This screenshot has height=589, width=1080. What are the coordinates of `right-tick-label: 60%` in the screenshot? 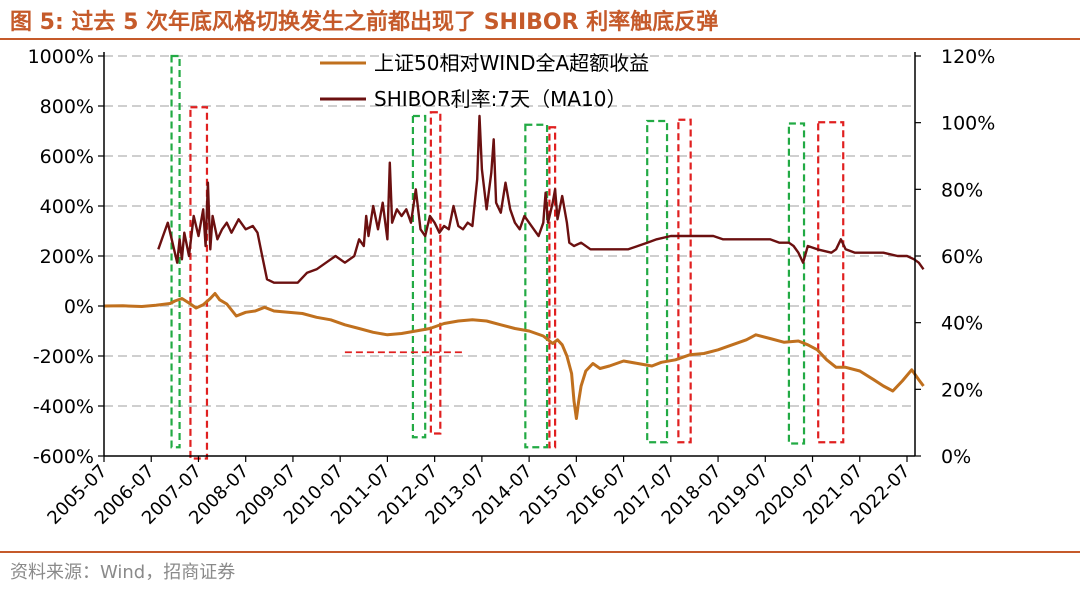 It's located at (962, 257).